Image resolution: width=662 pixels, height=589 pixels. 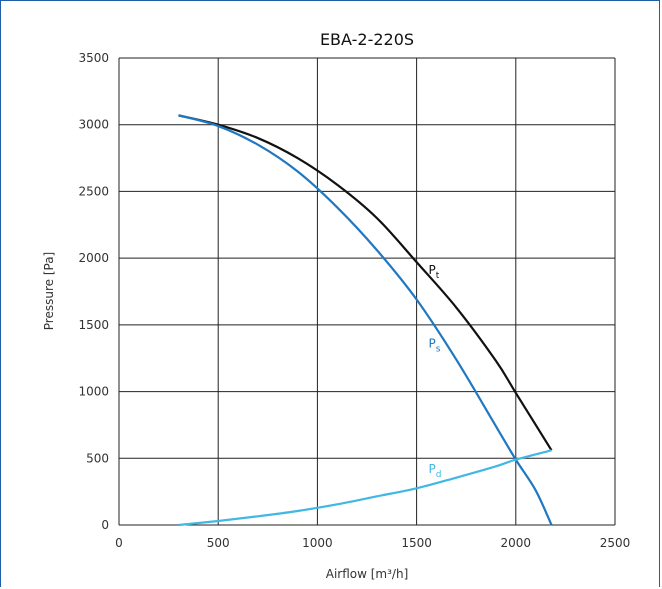 I want to click on series-line-Pd, so click(x=365, y=488).